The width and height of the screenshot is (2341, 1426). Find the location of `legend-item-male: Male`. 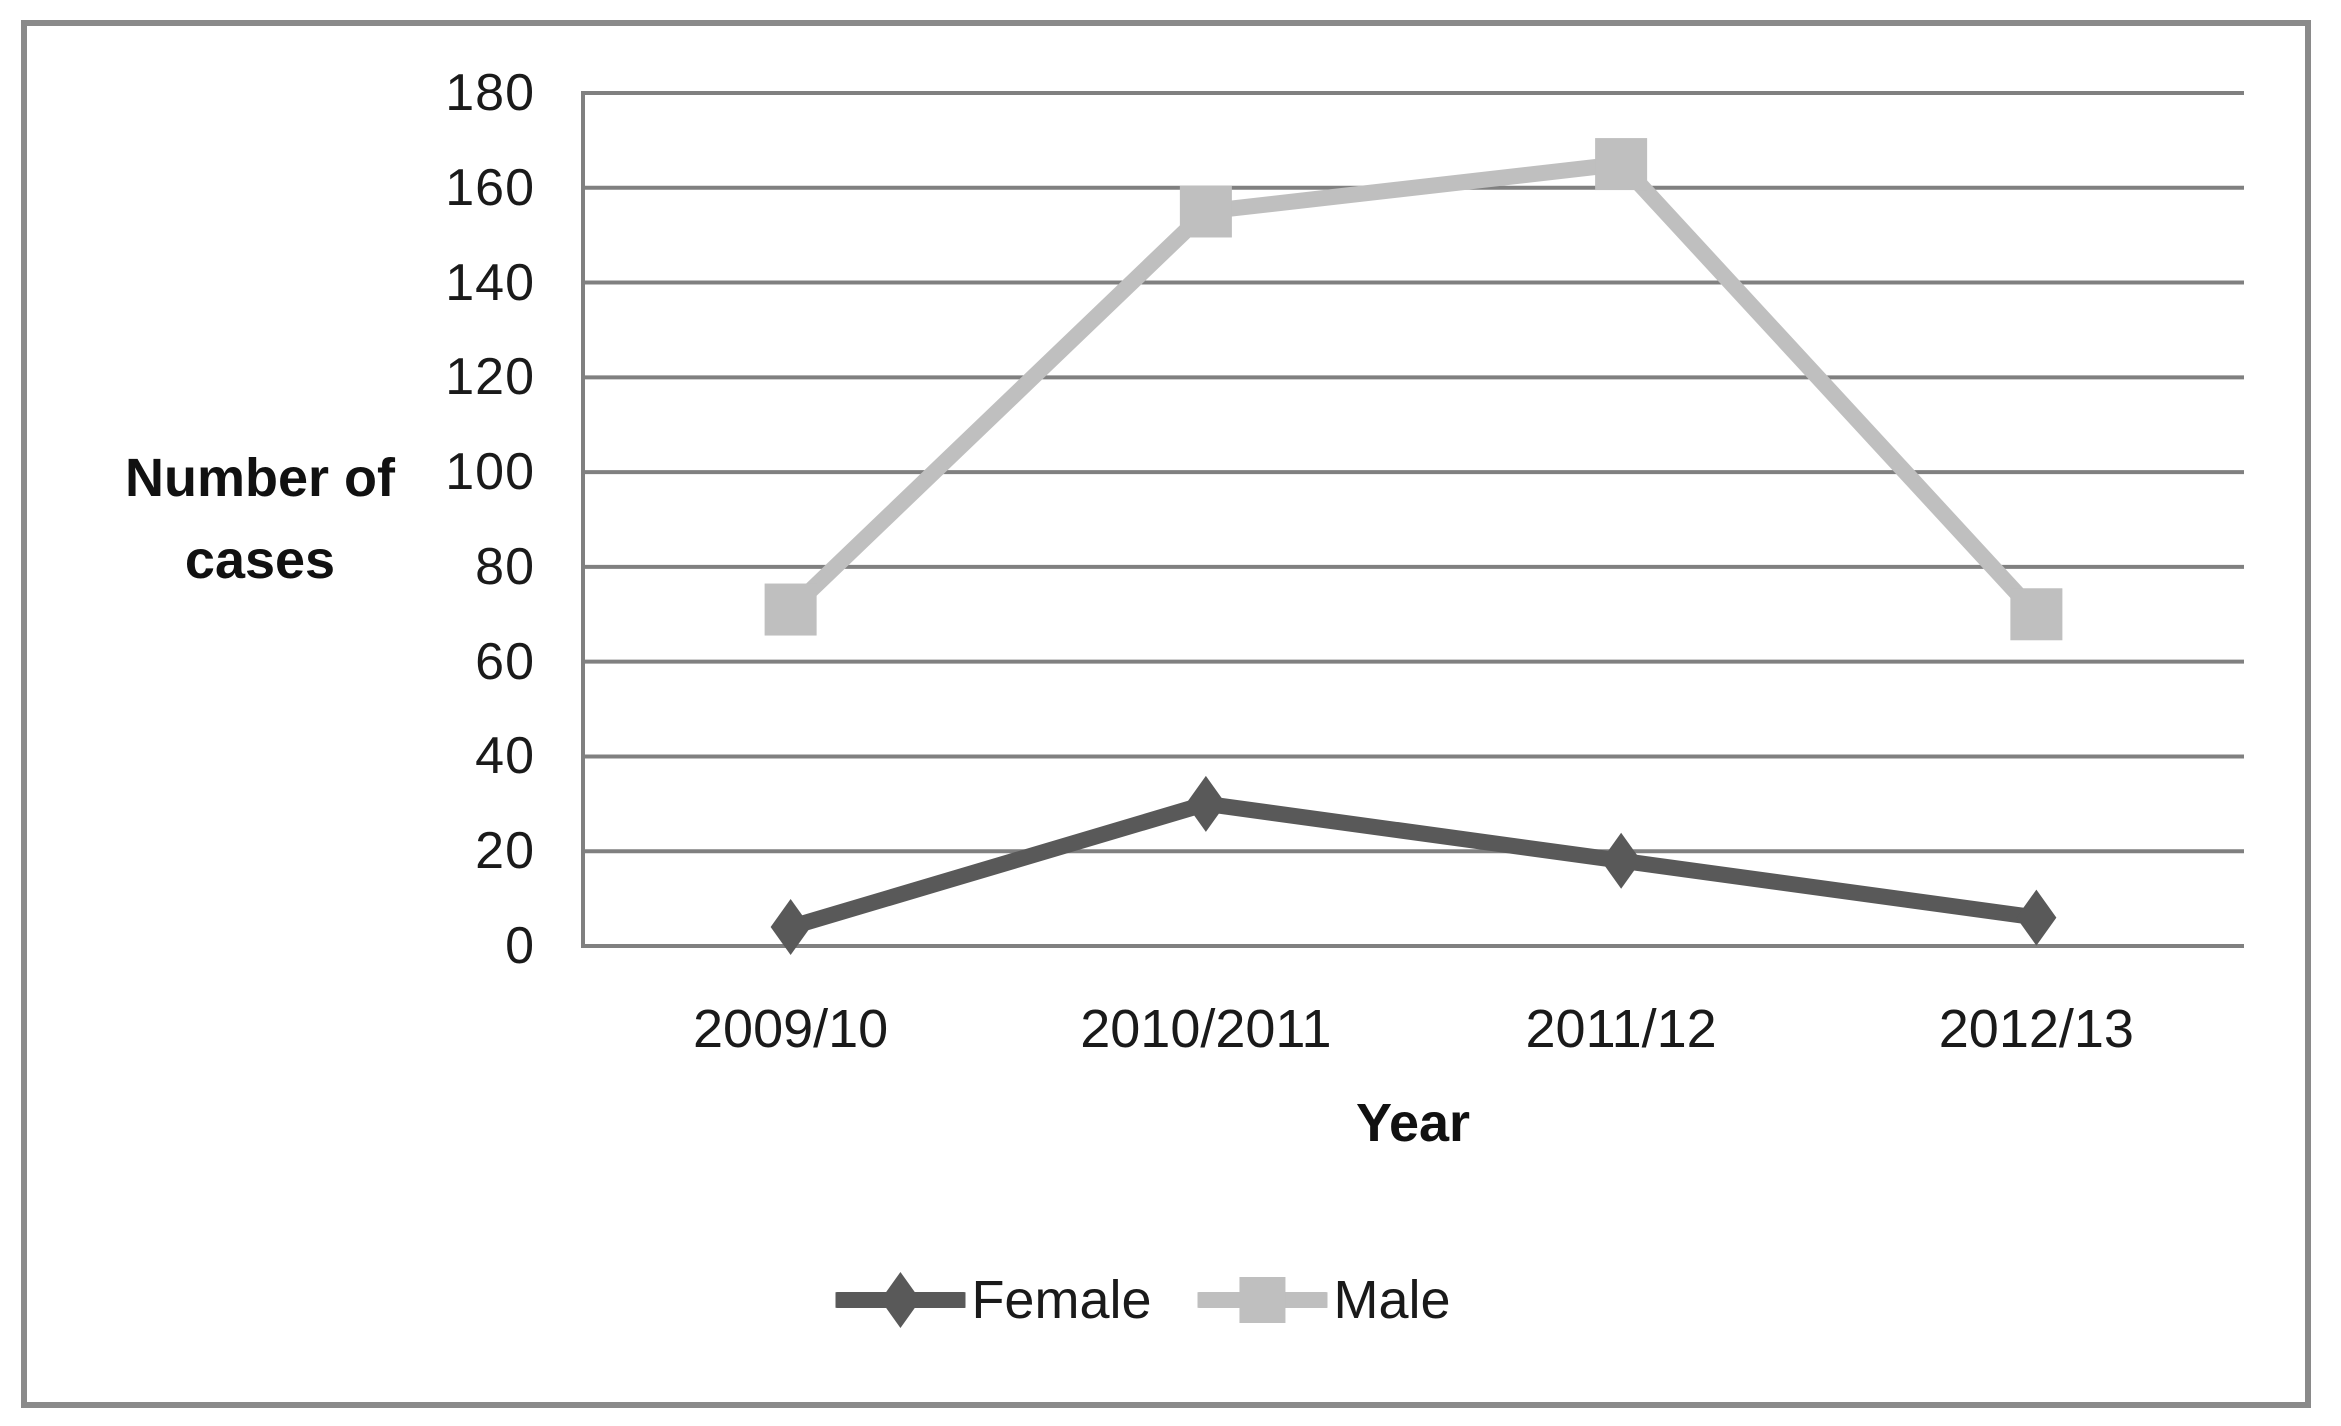

legend-item-male: Male is located at coordinates (1324, 1300).